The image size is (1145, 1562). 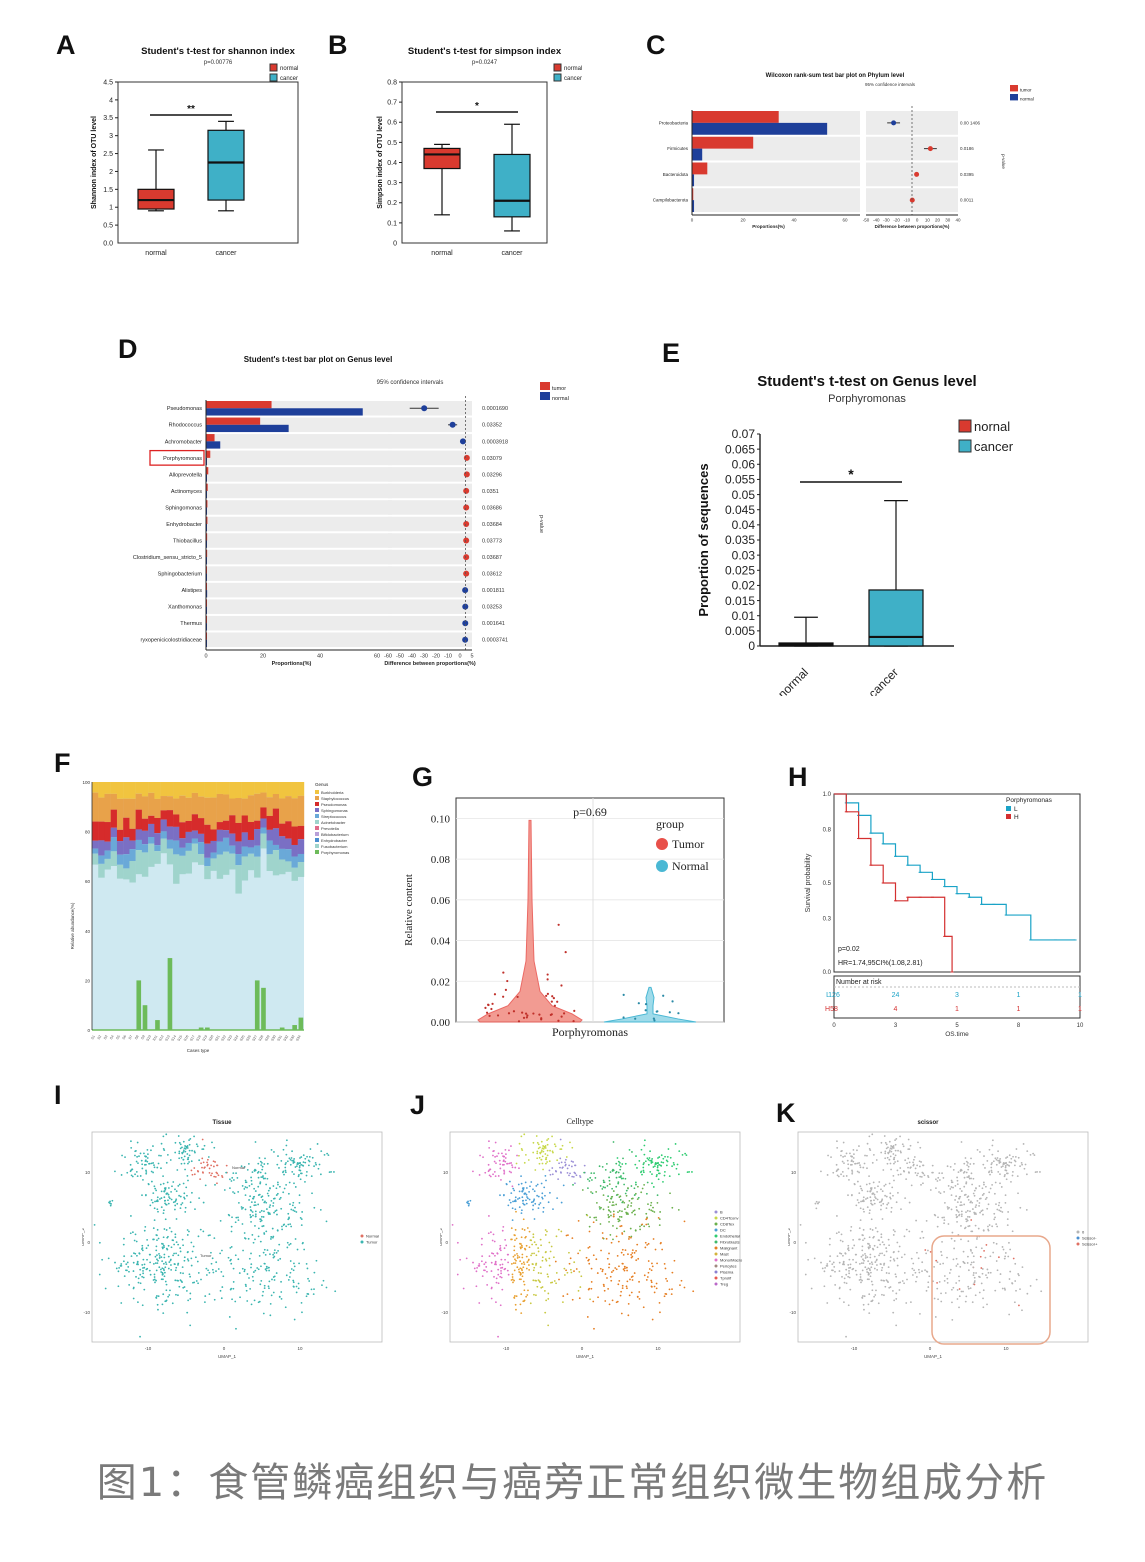 I want to click on row-background, so click(x=776, y=200).